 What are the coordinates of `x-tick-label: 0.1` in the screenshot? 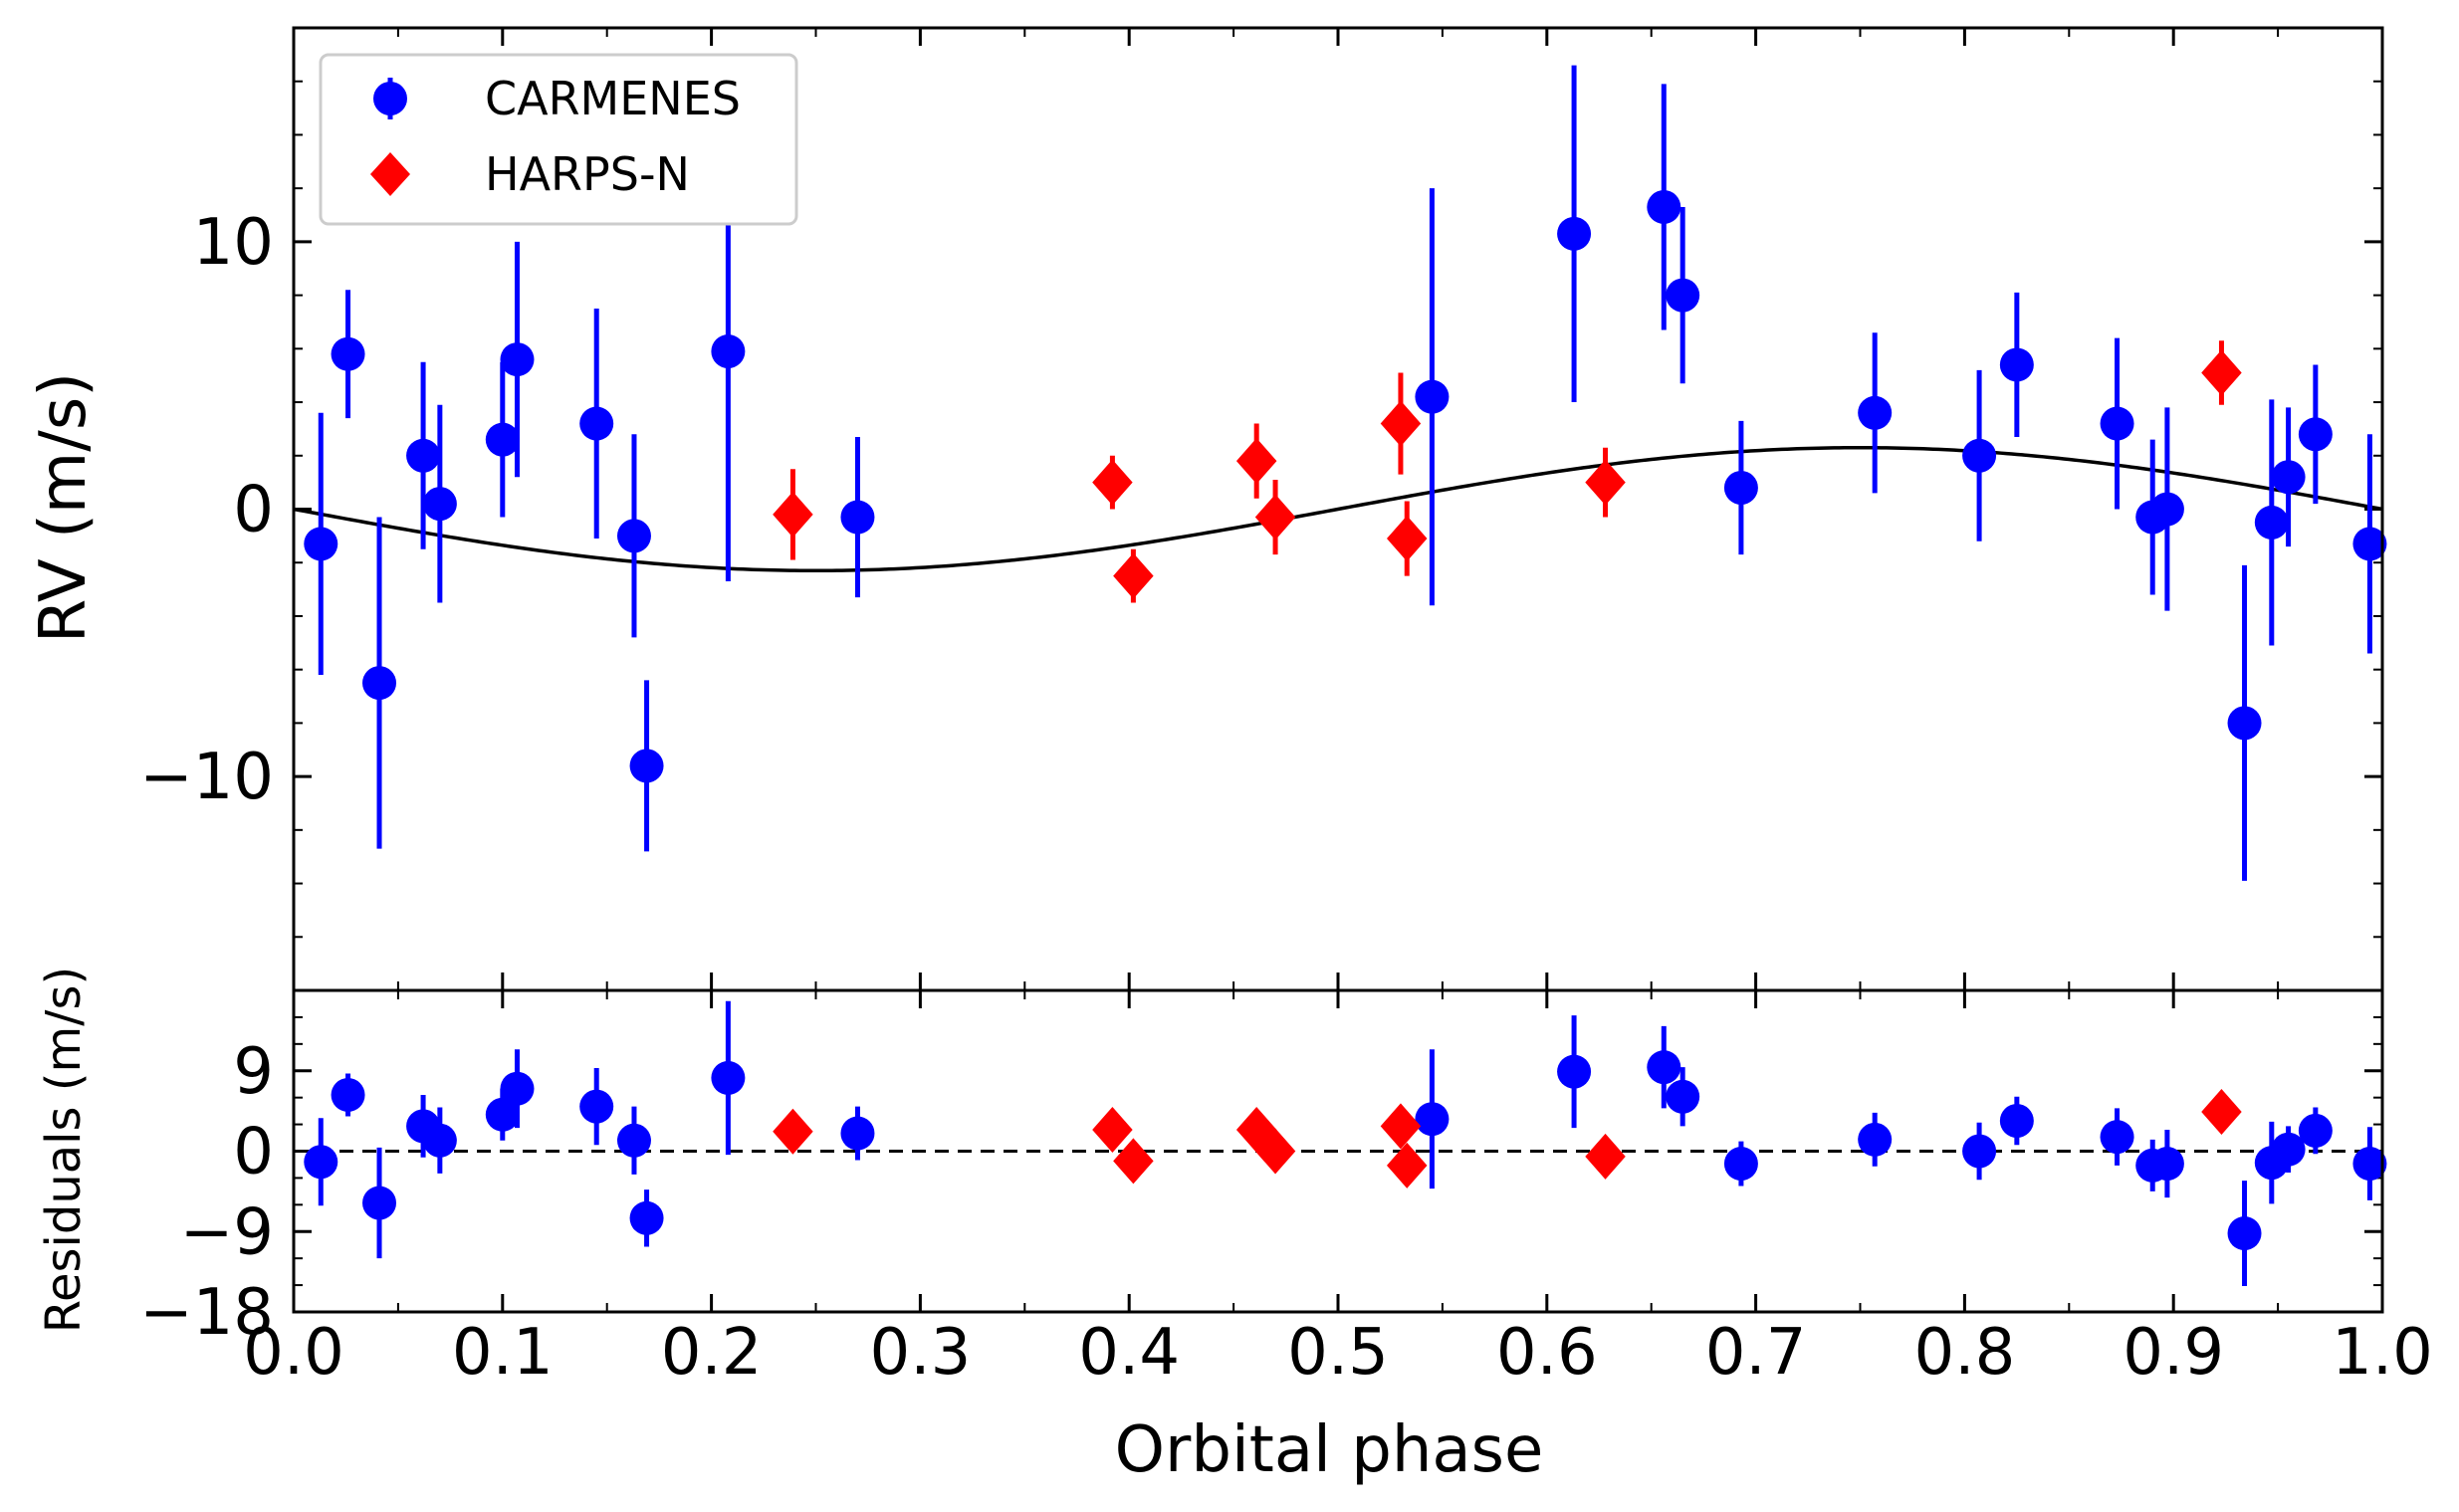 It's located at (503, 1353).